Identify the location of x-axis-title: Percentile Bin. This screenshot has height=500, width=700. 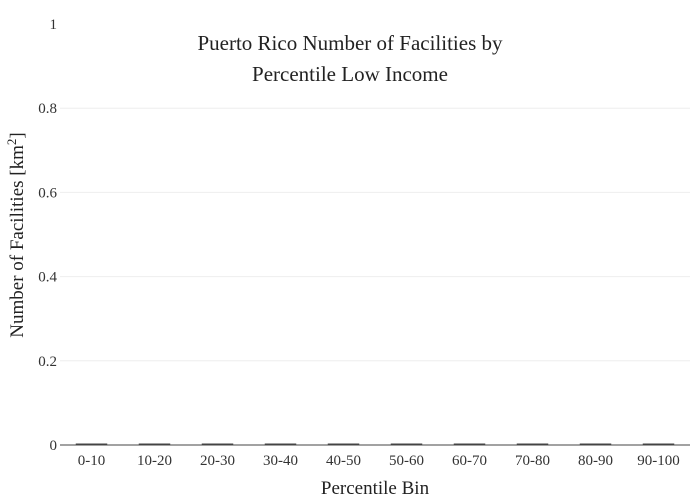
(375, 488).